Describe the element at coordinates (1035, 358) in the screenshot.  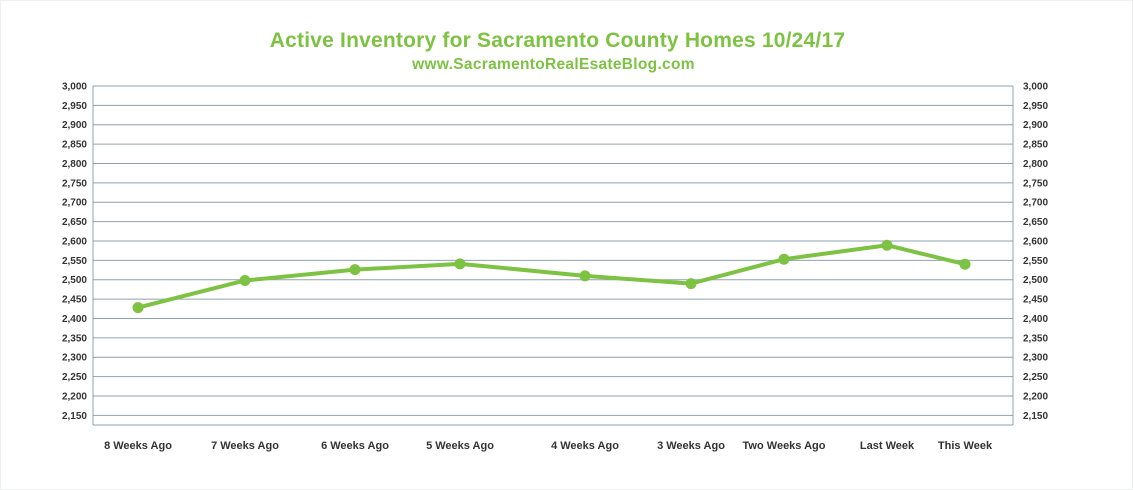
I see `y-tick-label-right: 2,300` at that location.